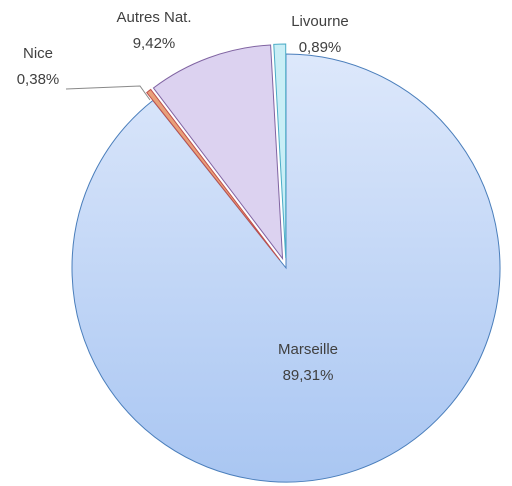 This screenshot has width=512, height=486. What do you see at coordinates (154, 43) in the screenshot?
I see `slice-value-label: 9,42%` at bounding box center [154, 43].